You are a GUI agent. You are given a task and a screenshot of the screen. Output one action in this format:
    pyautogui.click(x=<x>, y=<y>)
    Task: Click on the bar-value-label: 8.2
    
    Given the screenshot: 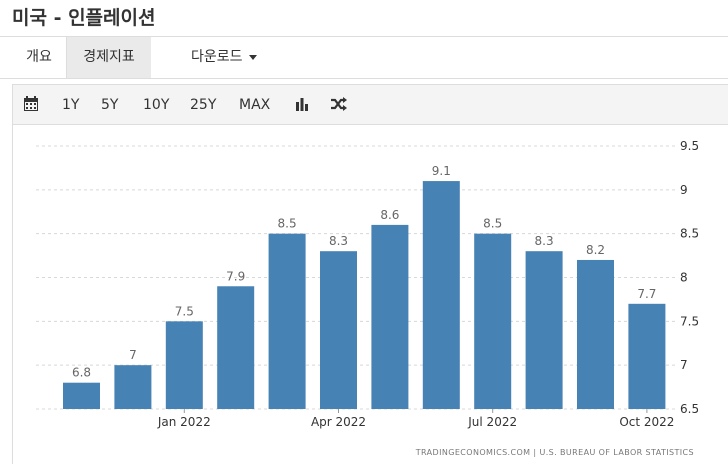 What is the action you would take?
    pyautogui.click(x=595, y=250)
    